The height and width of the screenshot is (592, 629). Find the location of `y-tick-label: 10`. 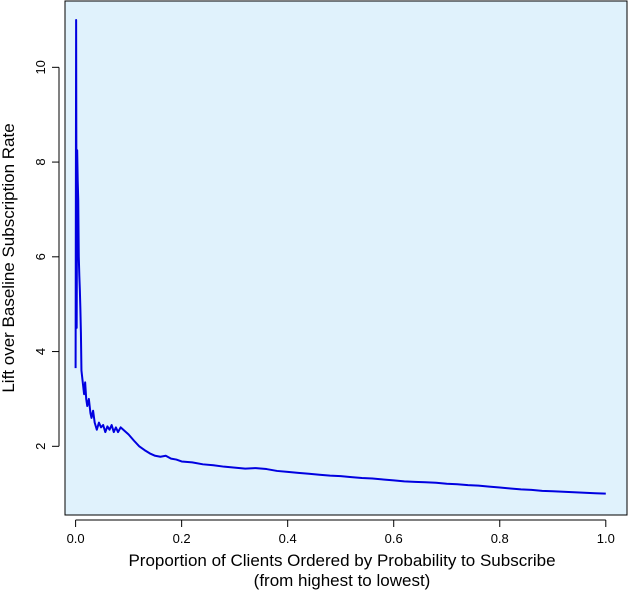

y-tick-label: 10 is located at coordinates (40, 67).